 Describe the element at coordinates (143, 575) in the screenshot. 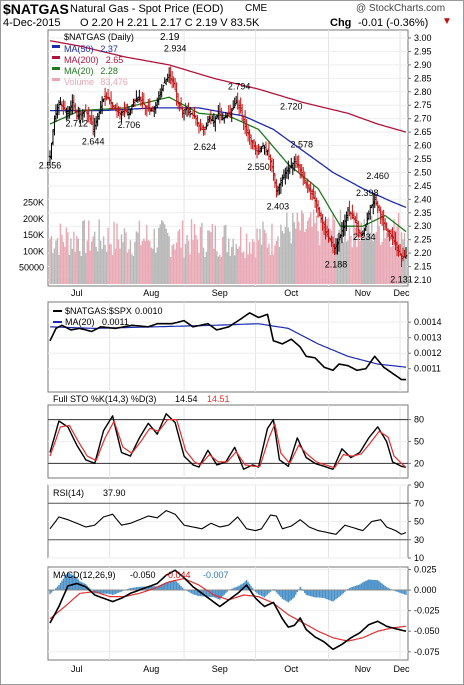

I see `legend-macd-value: -0.050` at that location.